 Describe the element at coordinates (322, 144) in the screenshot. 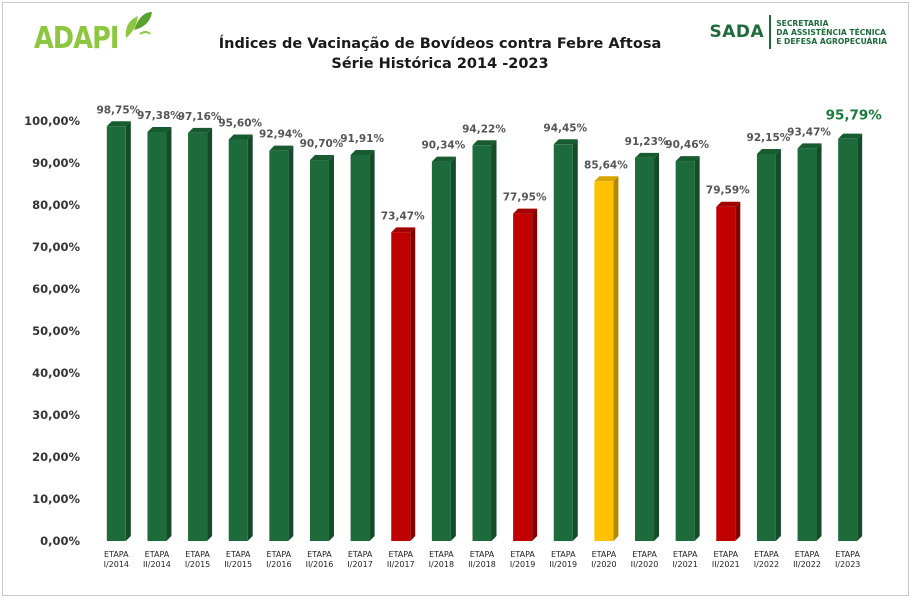

I see `data-label: 90,70%` at that location.